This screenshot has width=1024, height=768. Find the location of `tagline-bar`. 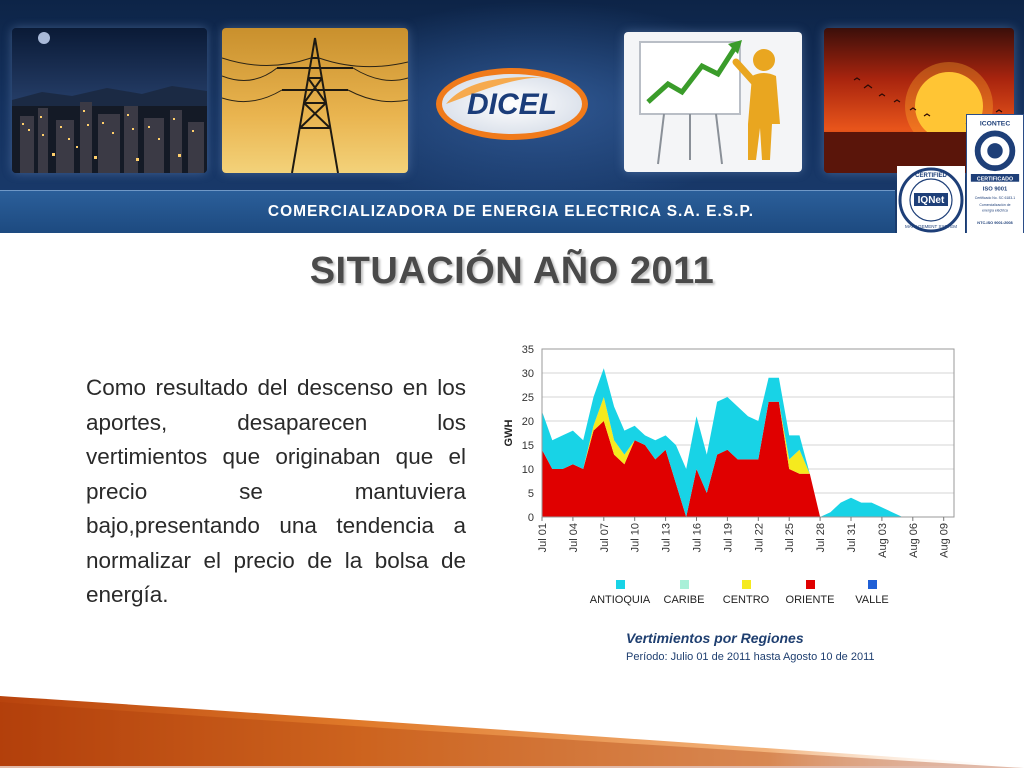

tagline-bar is located at coordinates (447, 211).